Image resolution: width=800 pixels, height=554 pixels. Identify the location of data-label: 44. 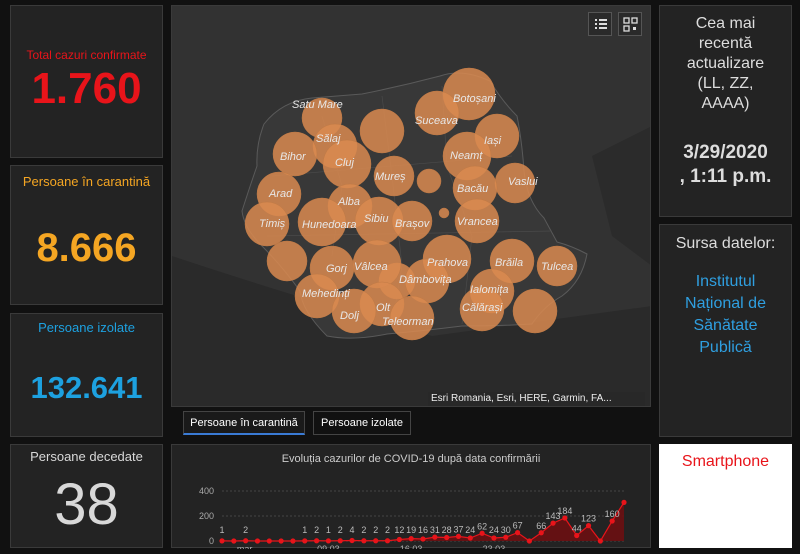
(577, 529).